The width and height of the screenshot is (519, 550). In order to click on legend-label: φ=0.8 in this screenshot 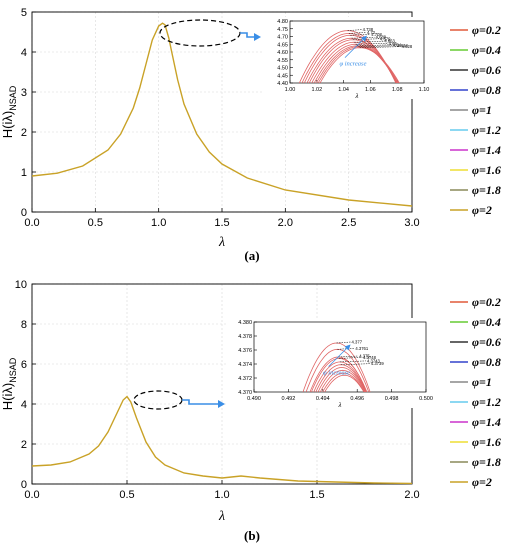, I will do `click(486, 90)`.